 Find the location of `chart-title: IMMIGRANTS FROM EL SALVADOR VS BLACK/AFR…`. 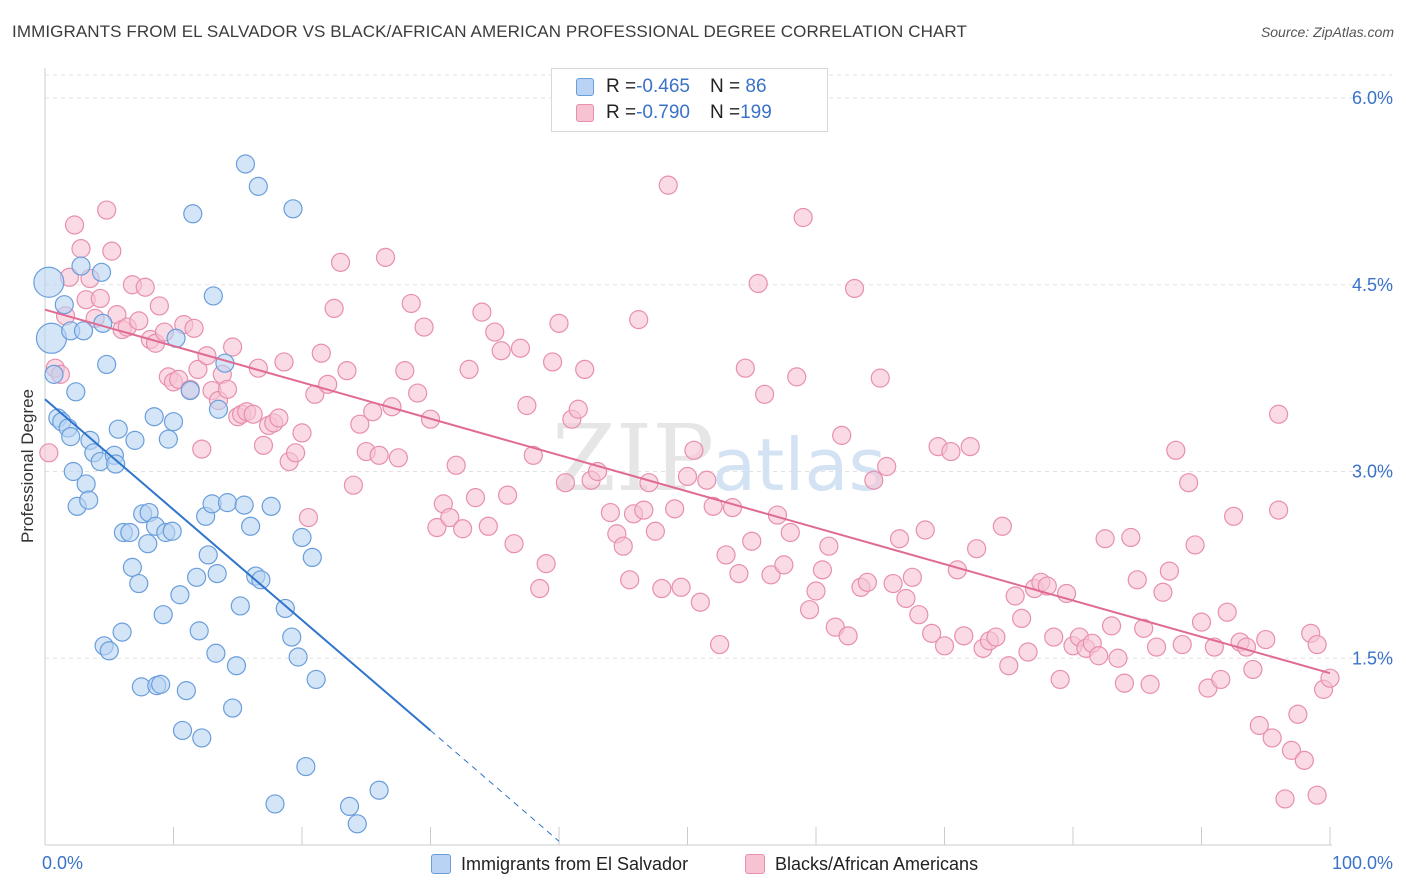

chart-title: IMMIGRANTS FROM EL SALVADOR VS BLACK/AFR… is located at coordinates (489, 31).